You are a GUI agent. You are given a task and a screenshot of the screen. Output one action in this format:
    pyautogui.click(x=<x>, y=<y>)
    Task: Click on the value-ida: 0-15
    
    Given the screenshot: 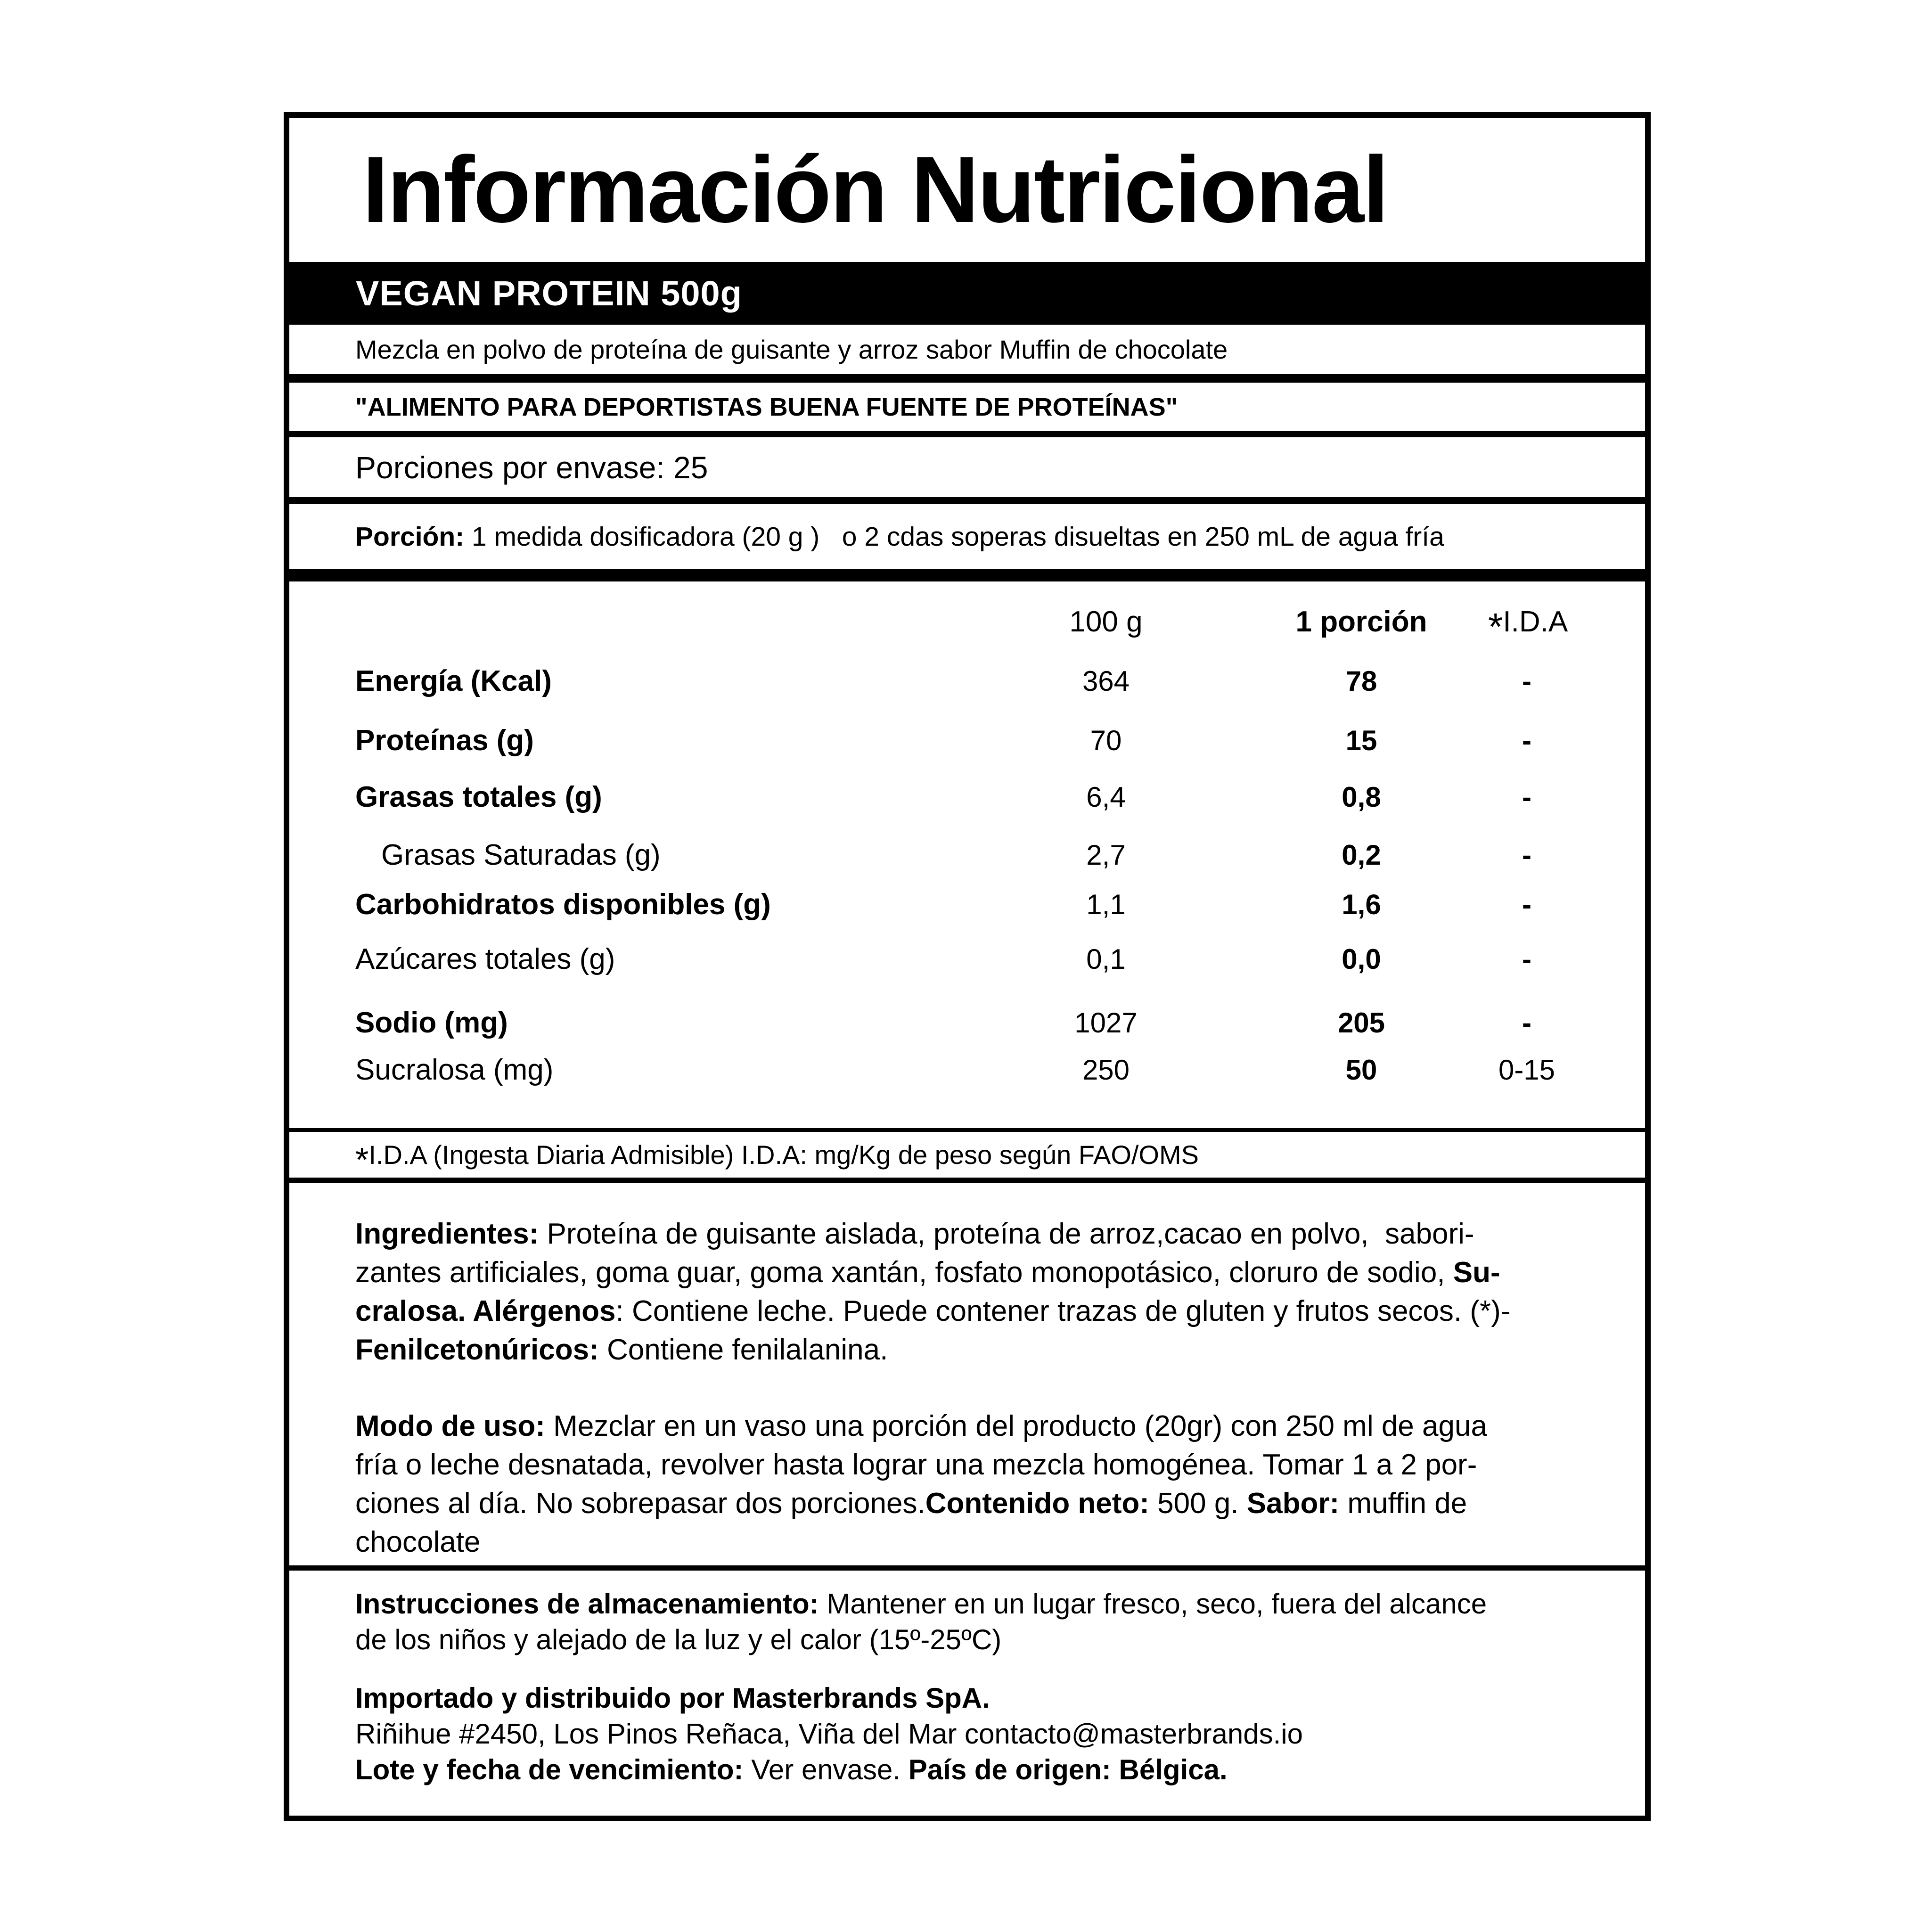 What is the action you would take?
    pyautogui.click(x=1526, y=1070)
    